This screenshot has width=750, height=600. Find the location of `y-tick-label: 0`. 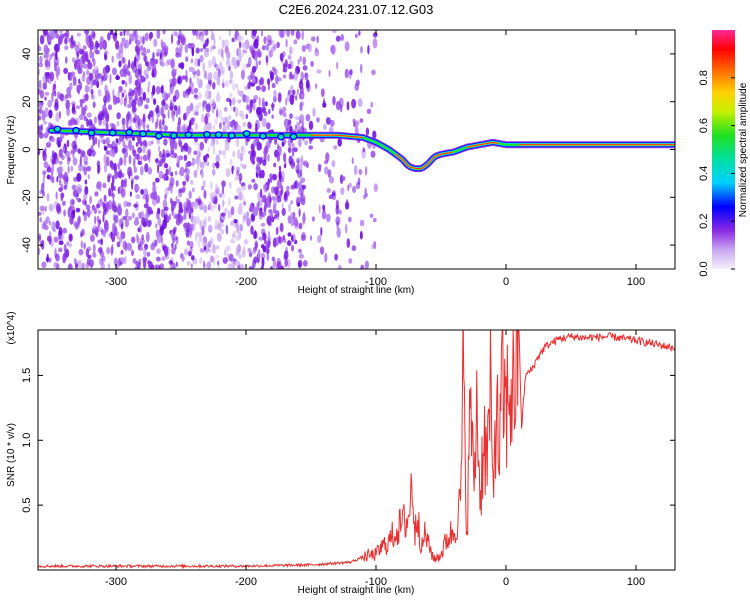

y-tick-label: 0 is located at coordinates (27, 149).